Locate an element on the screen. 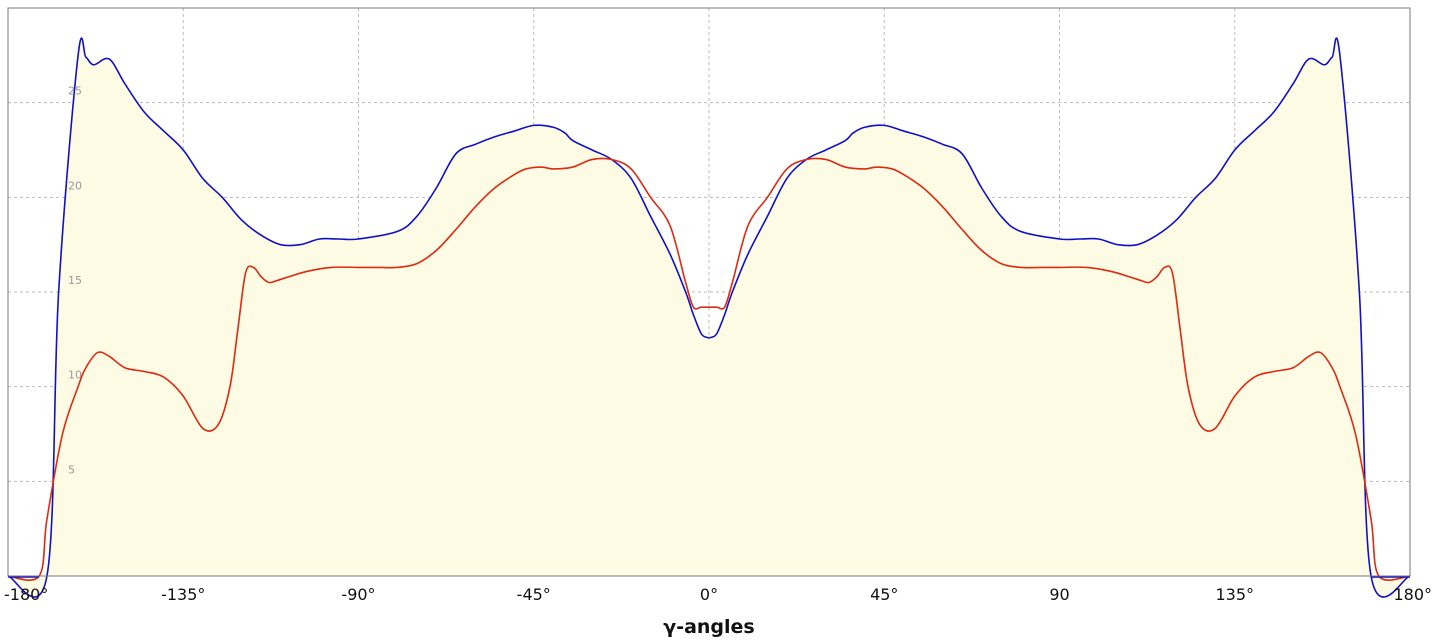  y-axis: 5 10 15 20 25 is located at coordinates (75, 281).